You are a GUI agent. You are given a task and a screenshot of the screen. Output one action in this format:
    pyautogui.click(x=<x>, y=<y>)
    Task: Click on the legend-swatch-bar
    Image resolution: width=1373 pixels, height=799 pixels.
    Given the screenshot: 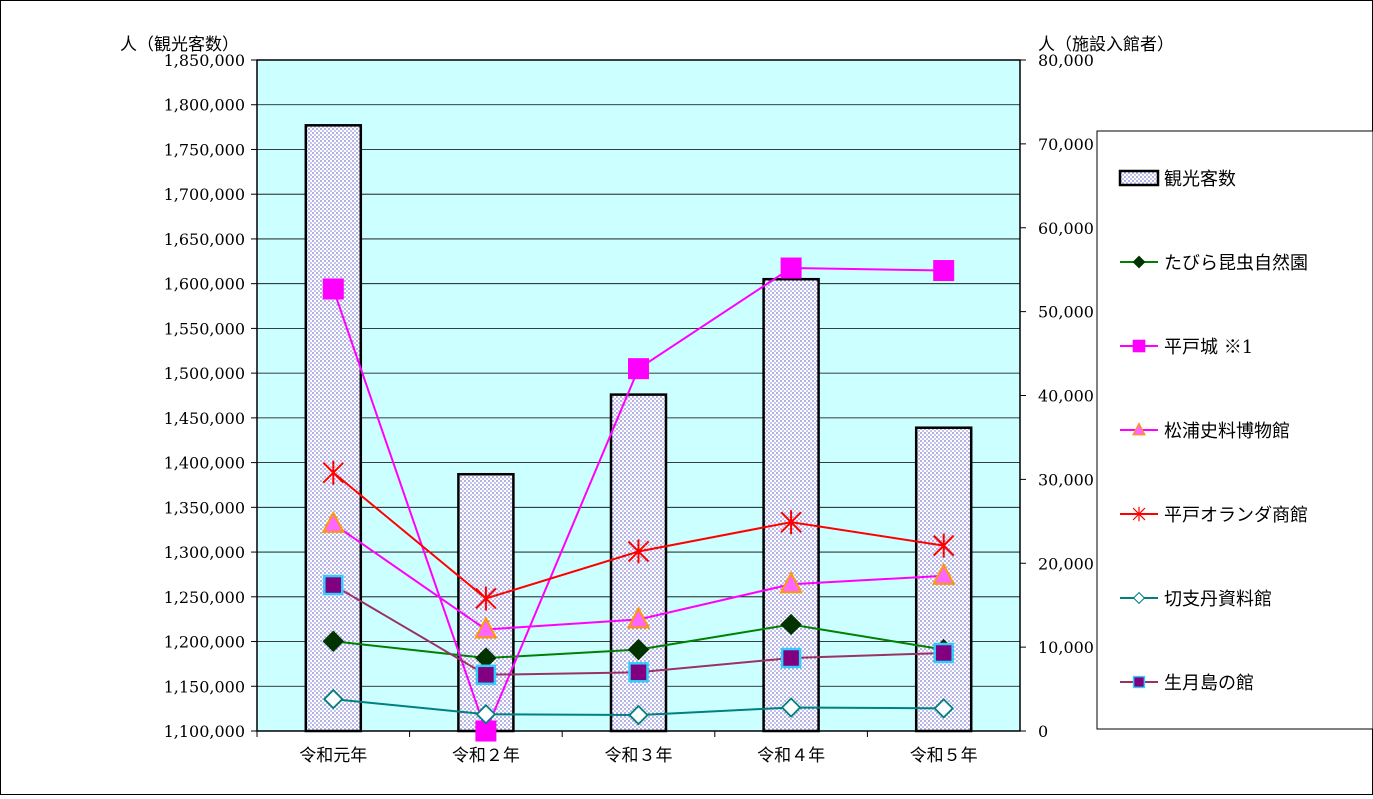 What is the action you would take?
    pyautogui.click(x=1139, y=178)
    